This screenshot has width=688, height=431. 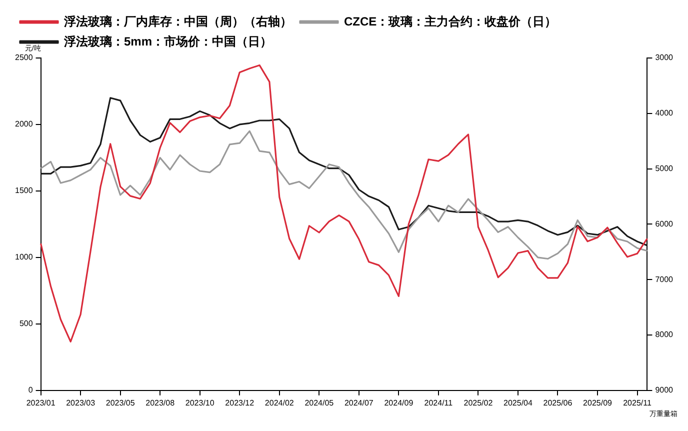 What do you see at coordinates (24, 191) in the screenshot?
I see `y-tick-label: 1500` at bounding box center [24, 191].